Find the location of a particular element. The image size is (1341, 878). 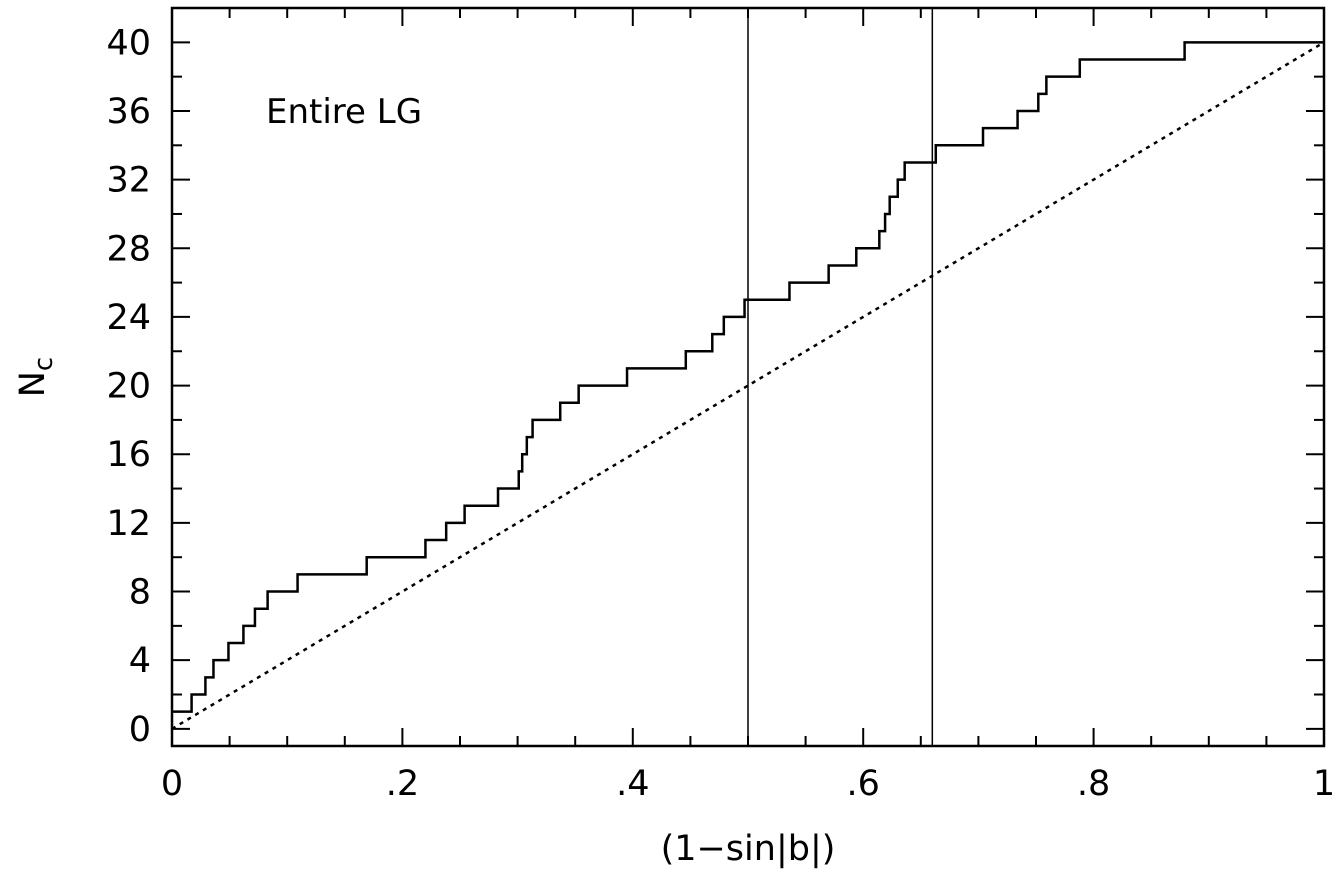

x-tick-label: .4 is located at coordinates (632, 784).